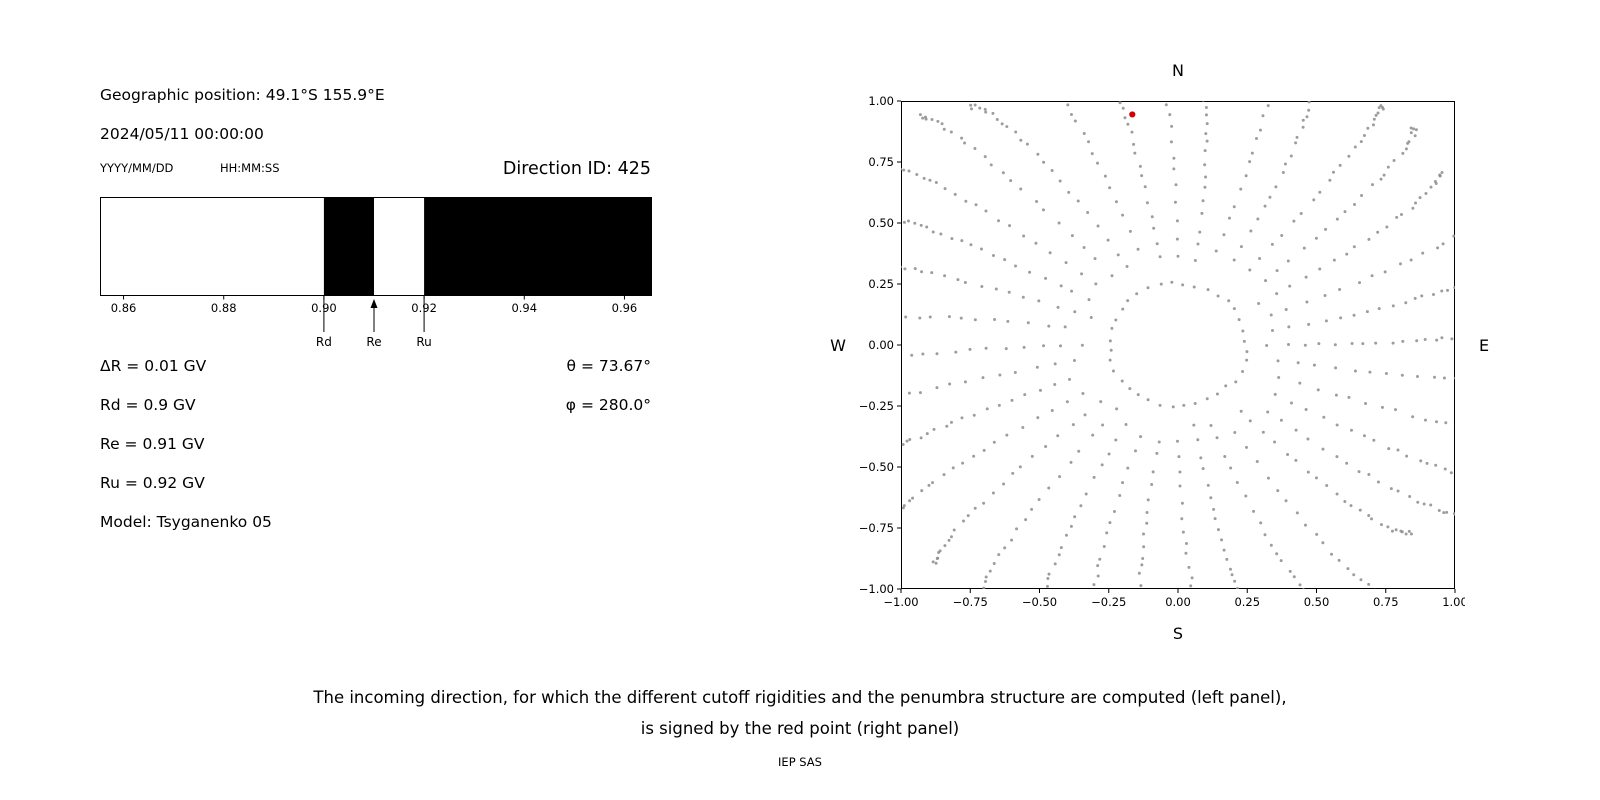 This screenshot has height=800, width=1600. What do you see at coordinates (423, 342) in the screenshot?
I see `cutoff-marker-label: Ru` at bounding box center [423, 342].